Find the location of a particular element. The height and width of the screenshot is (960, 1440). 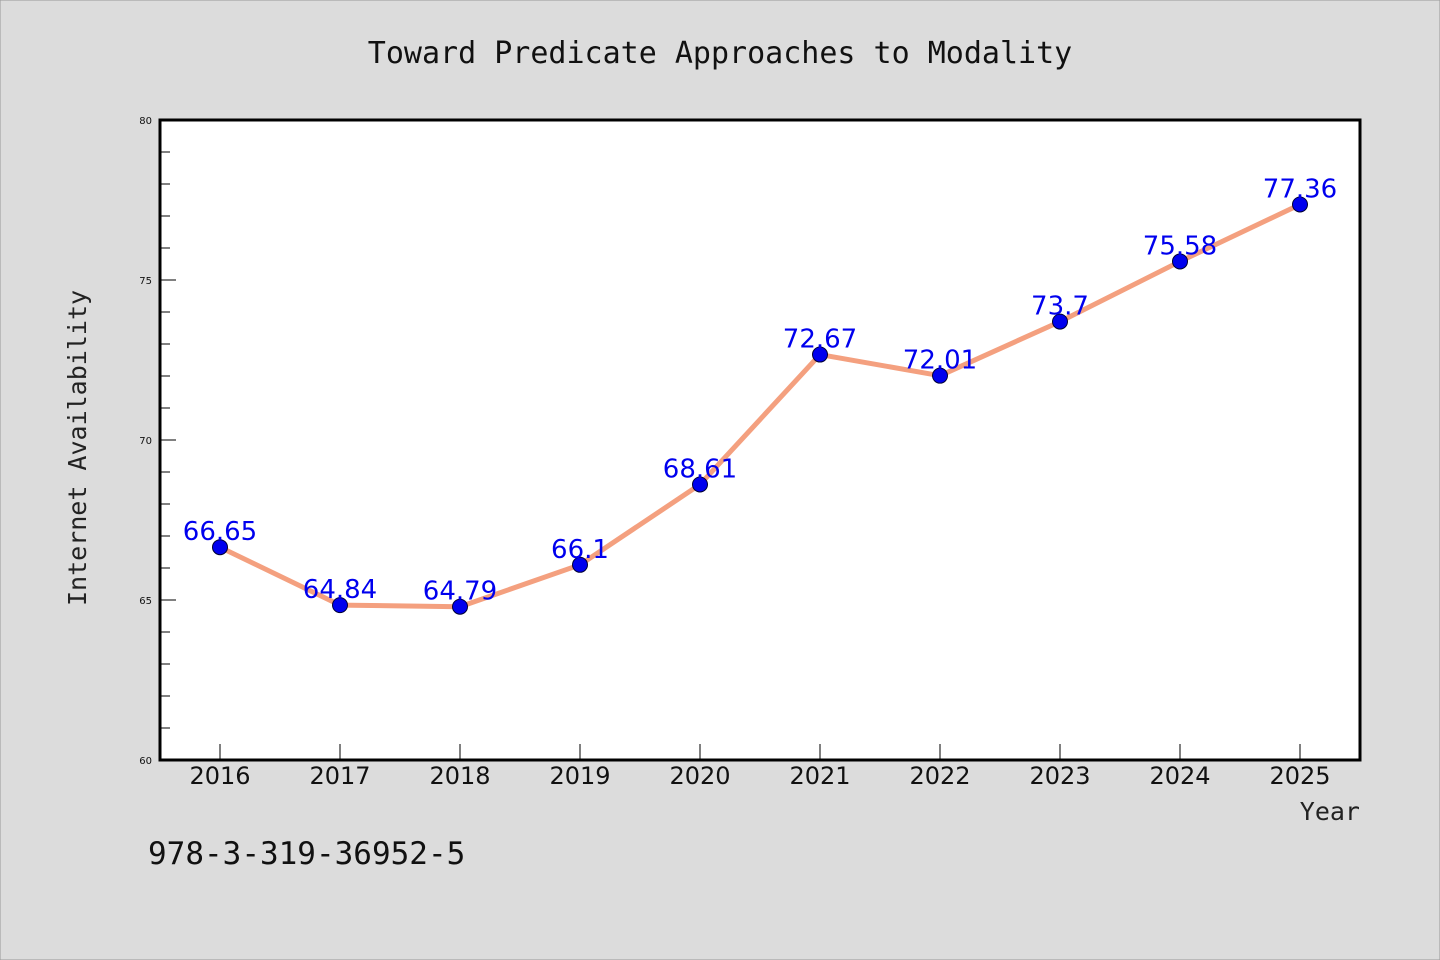

x-tick-label: 2019 is located at coordinates (579, 776).